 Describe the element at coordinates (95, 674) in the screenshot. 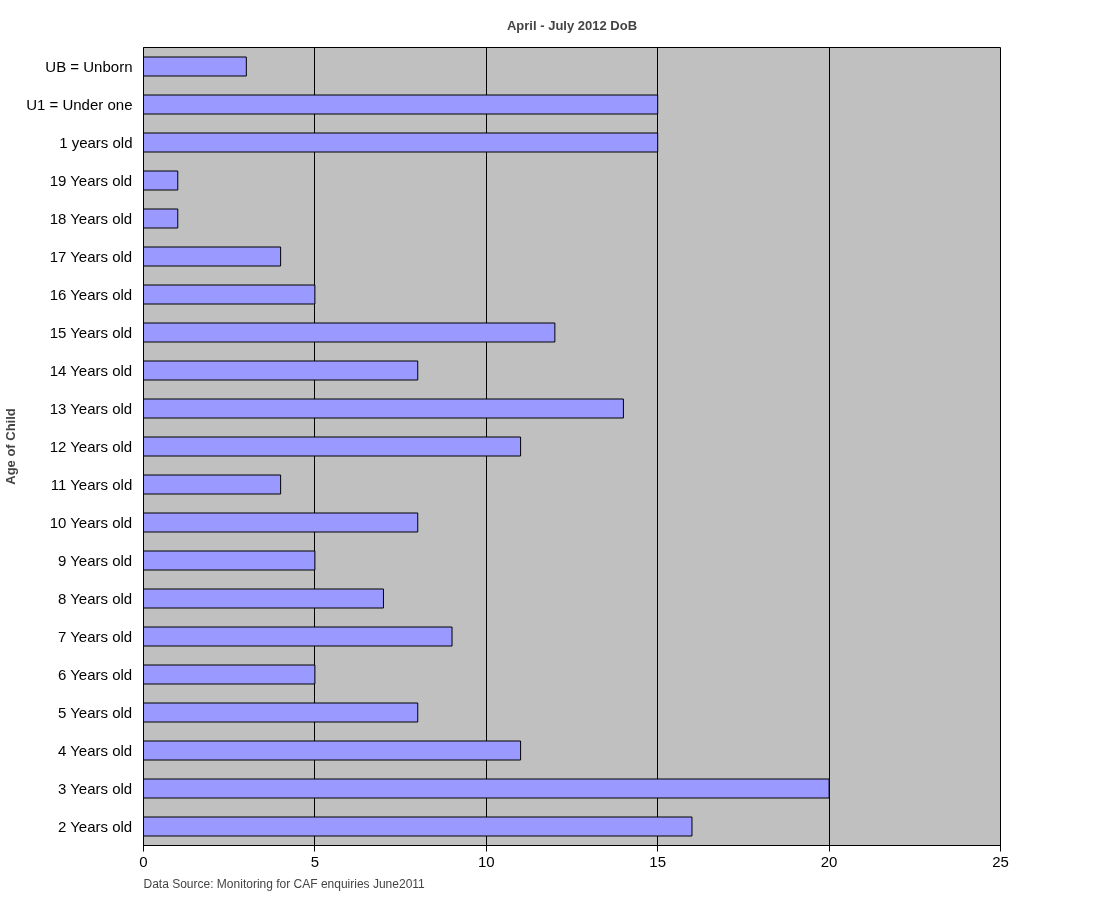

I see `y-tick-label: 6 Years old` at that location.